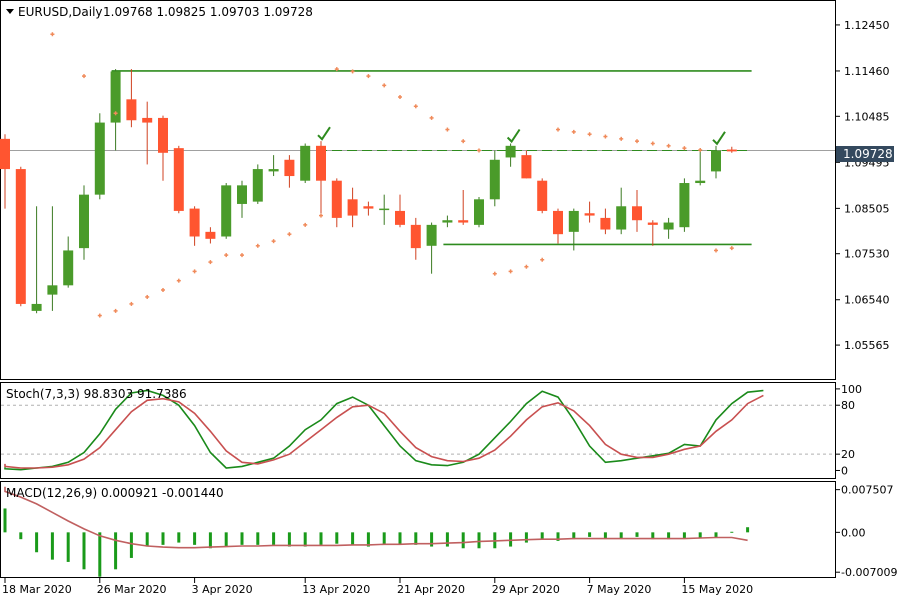 This screenshot has width=900, height=600. What do you see at coordinates (10, 11) in the screenshot?
I see `dropdown-triangle-icon` at bounding box center [10, 11].